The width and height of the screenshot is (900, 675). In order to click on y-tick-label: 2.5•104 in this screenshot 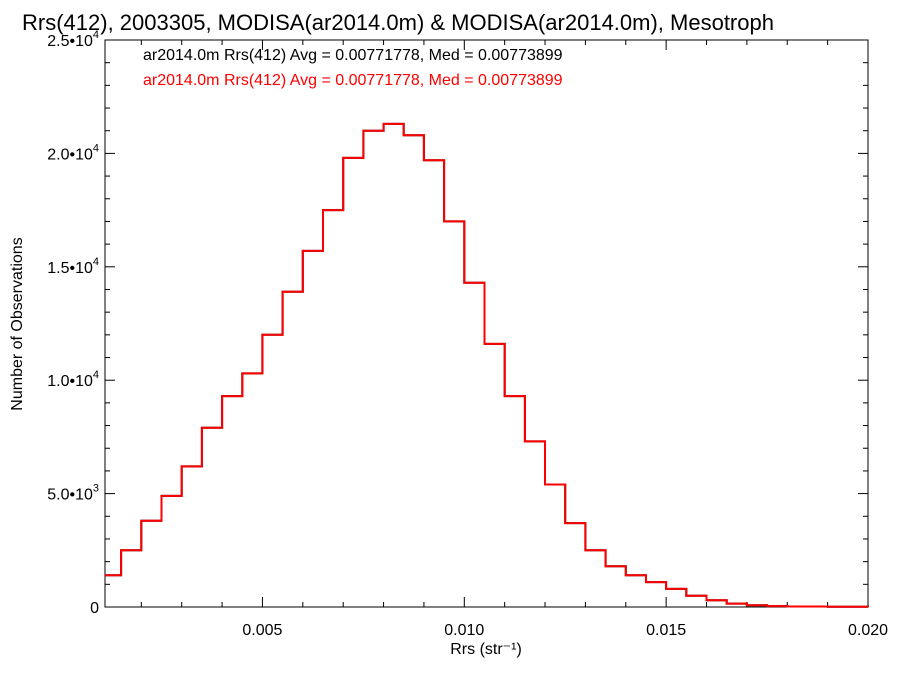, I will do `click(73, 39)`.